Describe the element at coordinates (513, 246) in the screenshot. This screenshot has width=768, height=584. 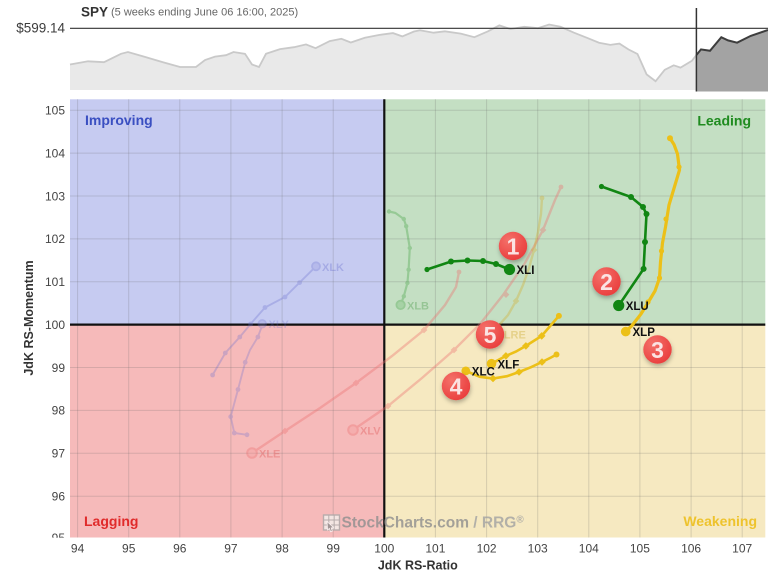
I see `svg-text: 1` at that location.